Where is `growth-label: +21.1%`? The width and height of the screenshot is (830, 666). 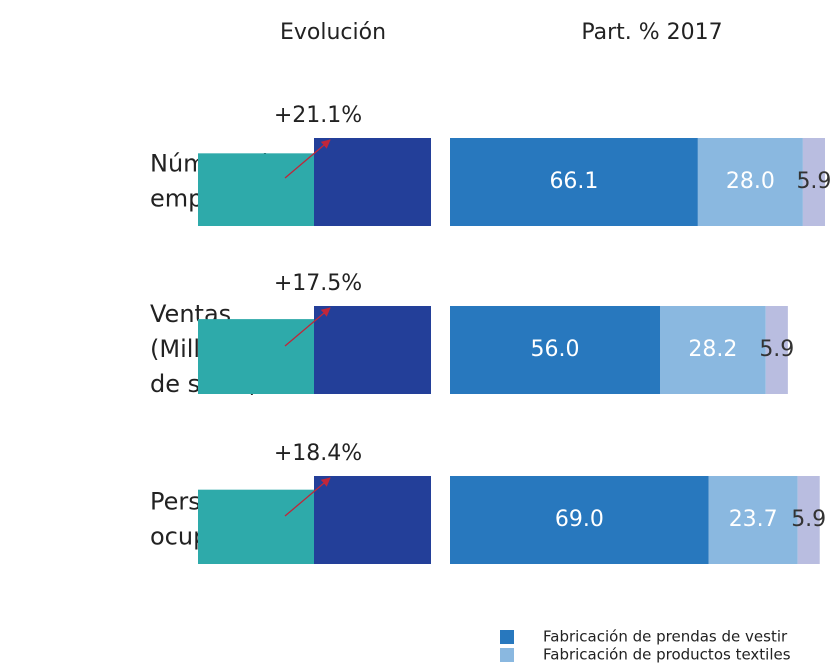
growth-label: +21.1% is located at coordinates (318, 115).